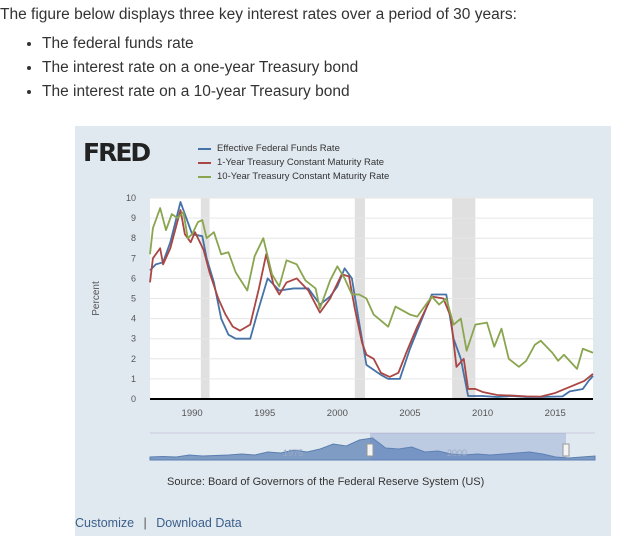  Describe the element at coordinates (192, 413) in the screenshot. I see `x-tick-label: 1990` at that location.